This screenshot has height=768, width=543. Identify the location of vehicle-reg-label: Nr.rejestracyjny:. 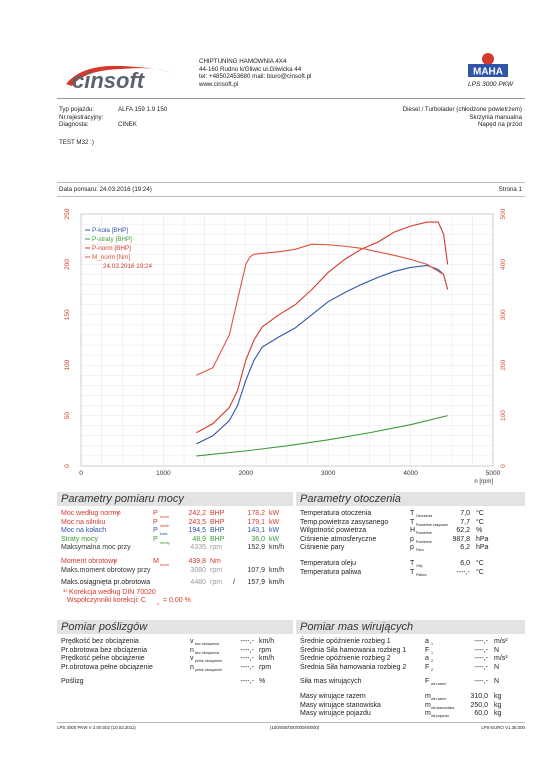
(81, 117).